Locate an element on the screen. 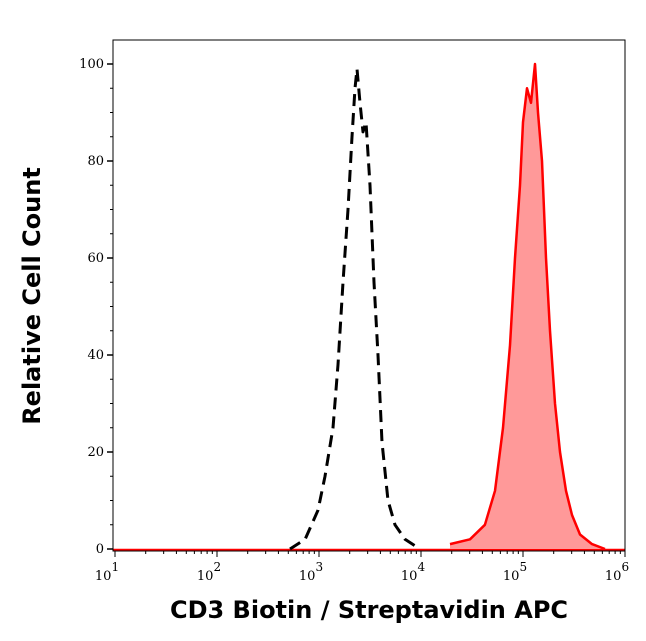 The image size is (646, 641). x-axis: 10¹ 10² 10³ 10⁴ 10⁵ 10⁶ is located at coordinates (362, 567).